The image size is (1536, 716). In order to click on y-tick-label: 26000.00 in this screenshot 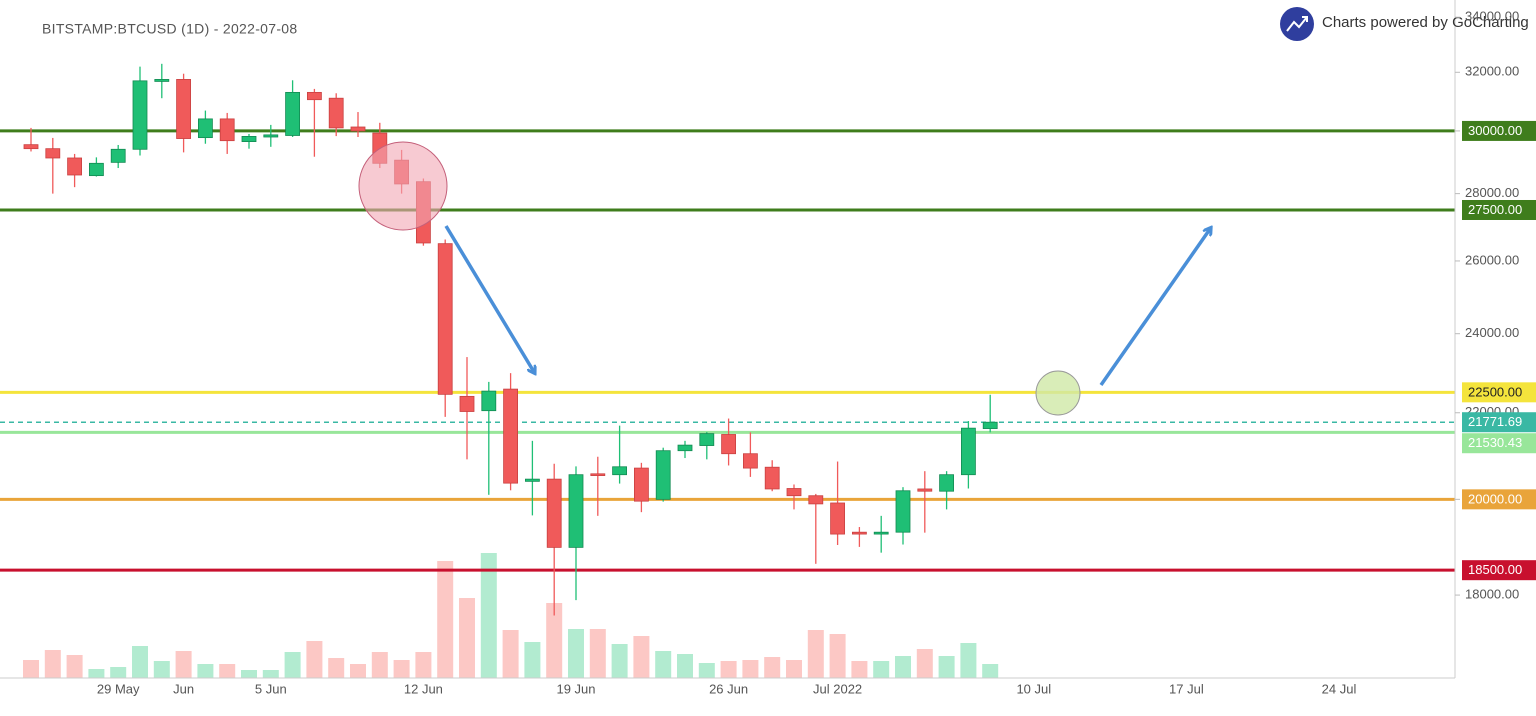, I will do `click(1492, 259)`.